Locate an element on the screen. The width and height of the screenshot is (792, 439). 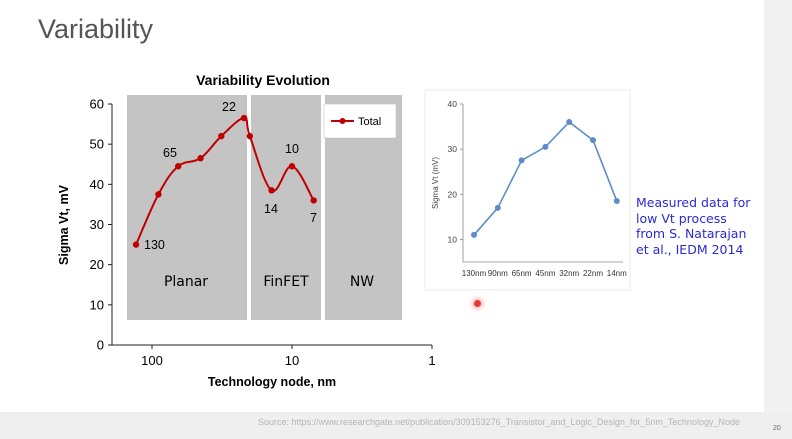
annotation-130: 130 is located at coordinates (154, 245).